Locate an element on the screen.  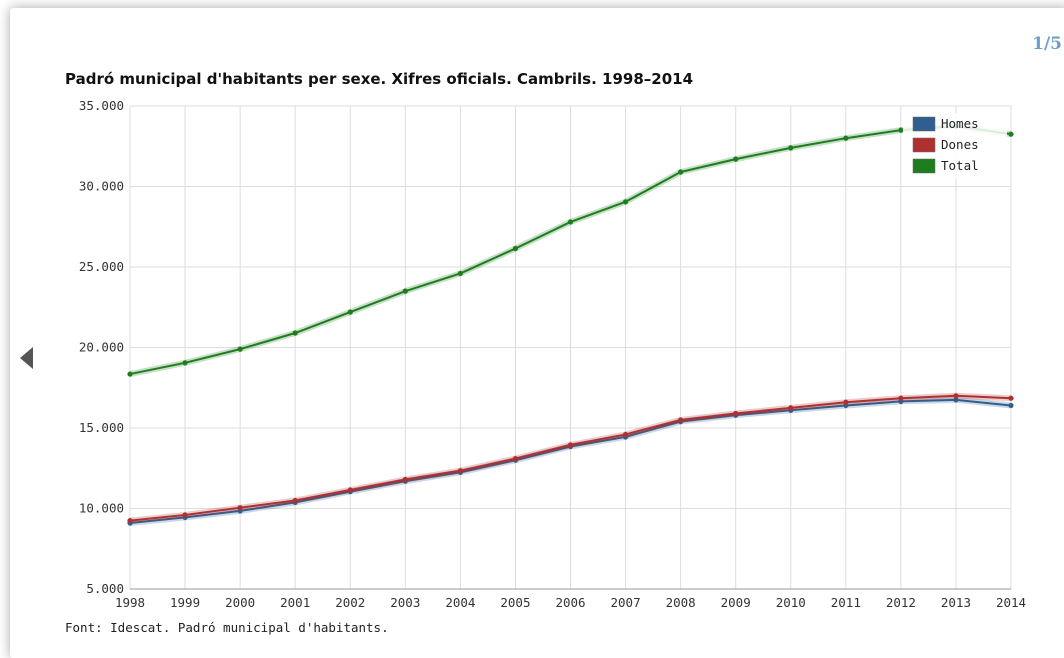
x-tick-label: 2001 is located at coordinates (295, 602).